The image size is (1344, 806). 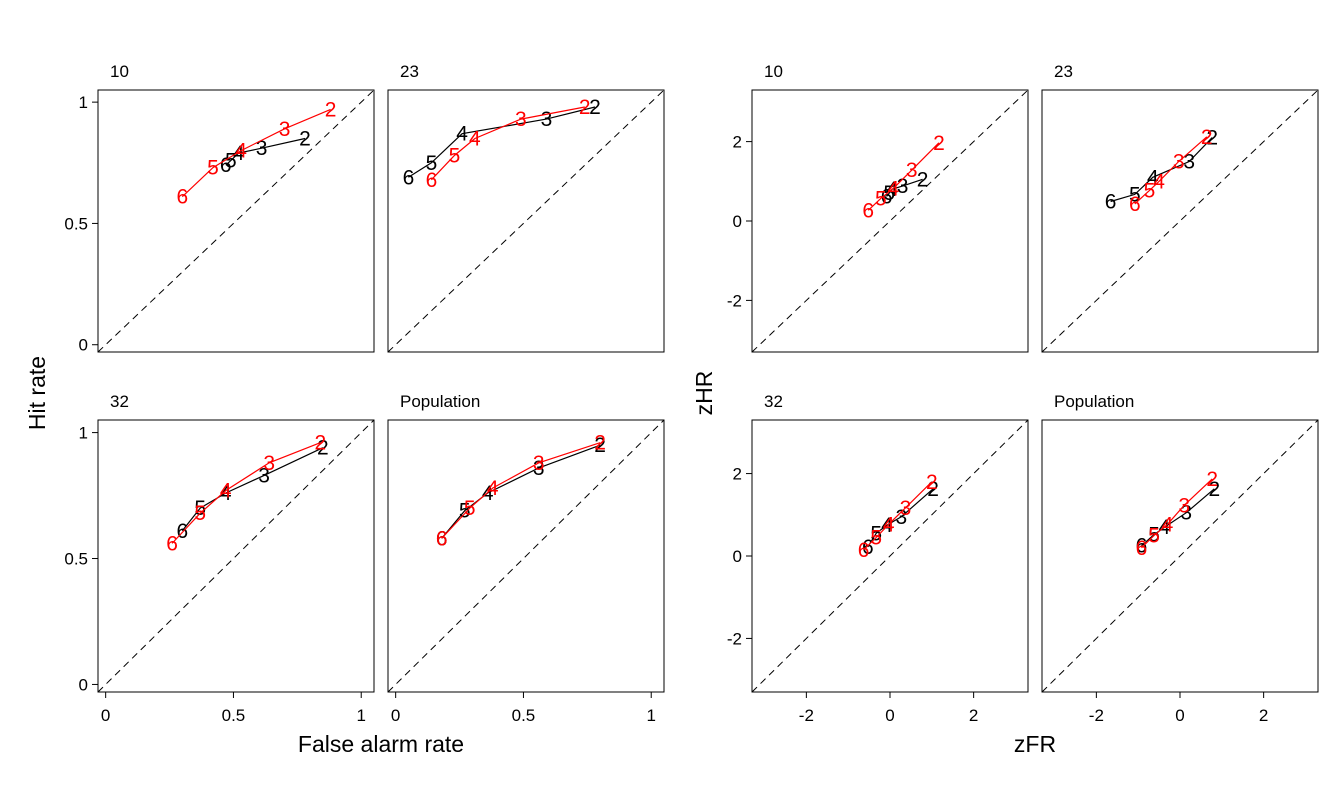 I want to click on zroc-1-red-line, so click(x=1171, y=170).